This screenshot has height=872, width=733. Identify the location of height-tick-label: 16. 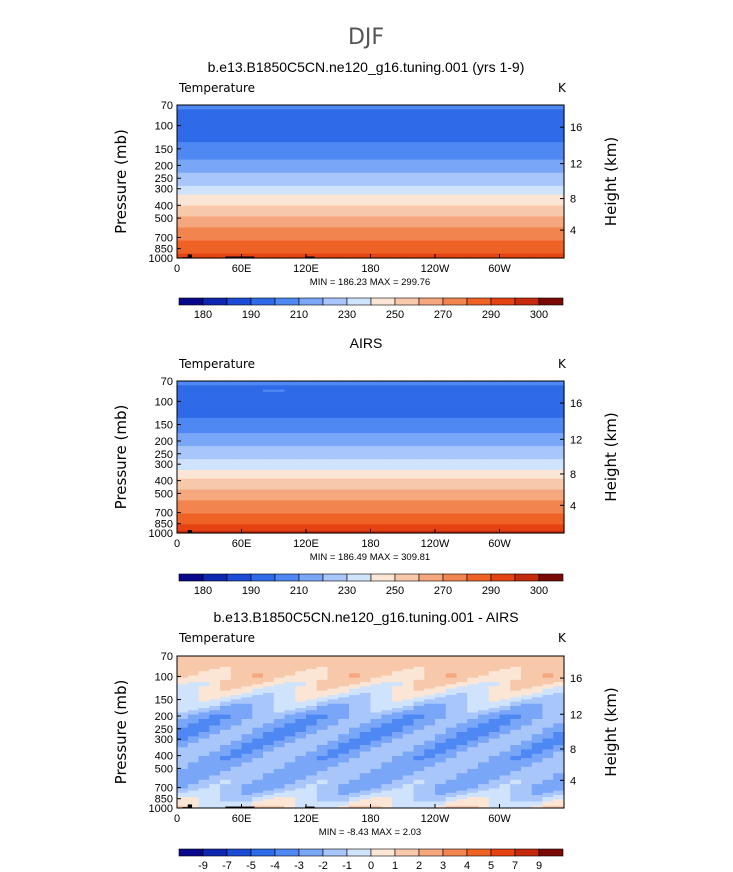
(576, 128).